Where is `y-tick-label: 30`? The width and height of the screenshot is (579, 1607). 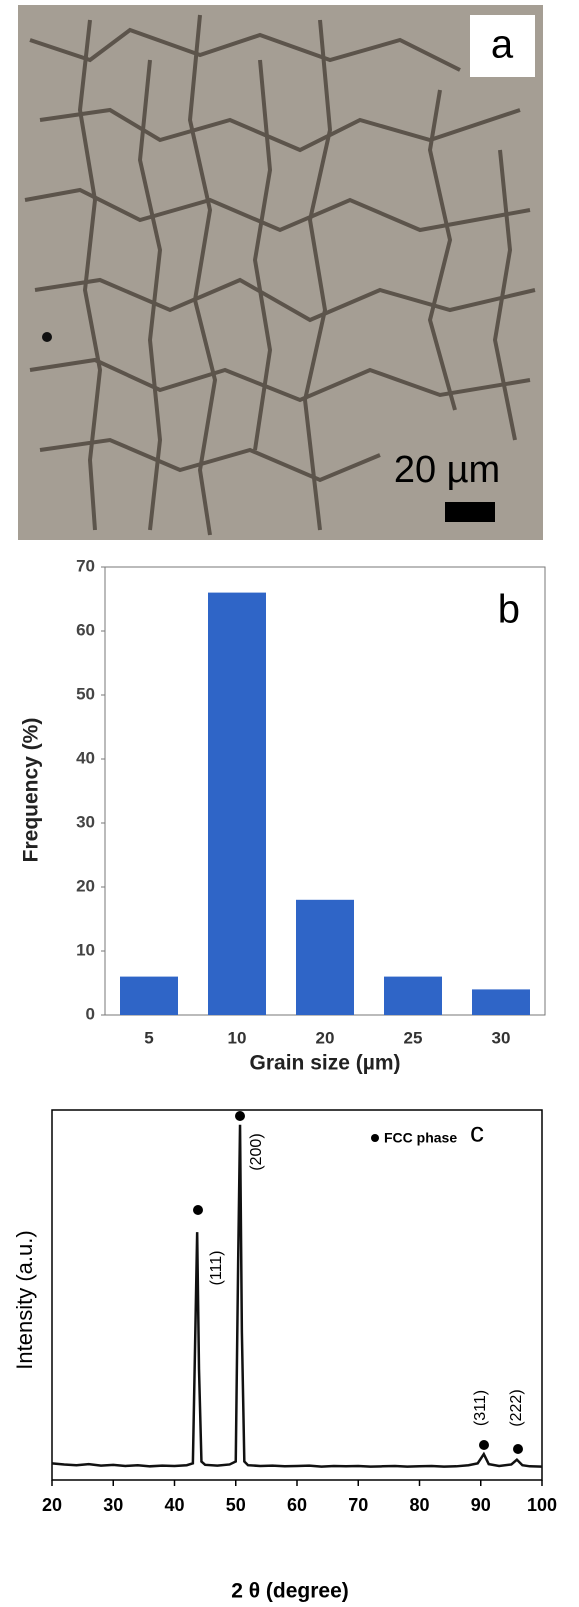 y-tick-label: 30 is located at coordinates (85, 821).